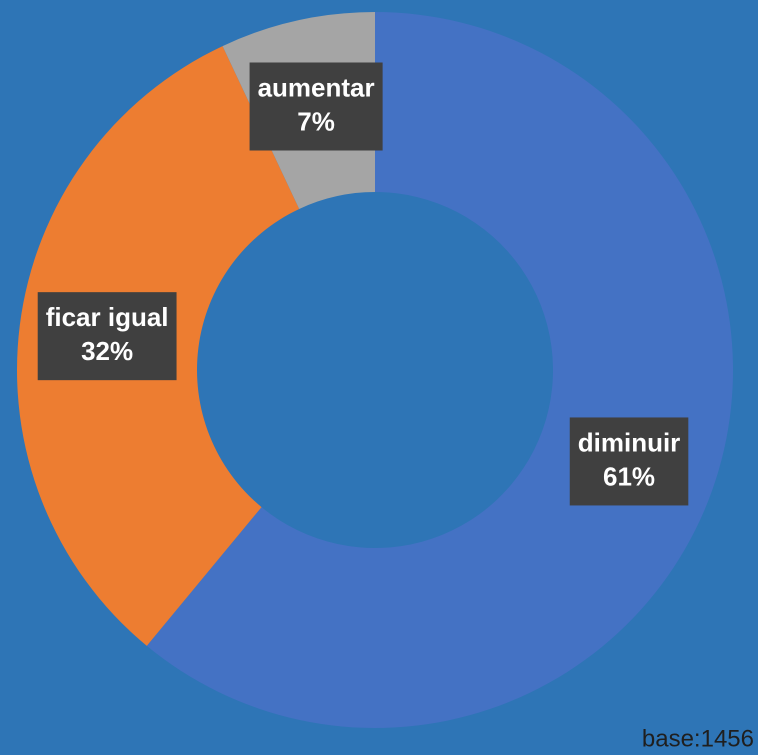 The width and height of the screenshot is (758, 755). I want to click on data-label: diminuir 61%, so click(629, 461).